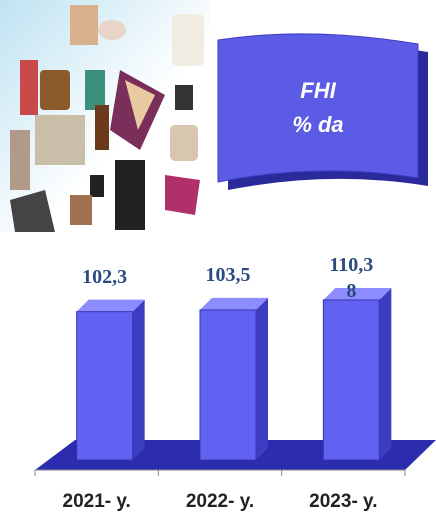 The height and width of the screenshot is (519, 436). I want to click on title-banner, so click(322, 111).